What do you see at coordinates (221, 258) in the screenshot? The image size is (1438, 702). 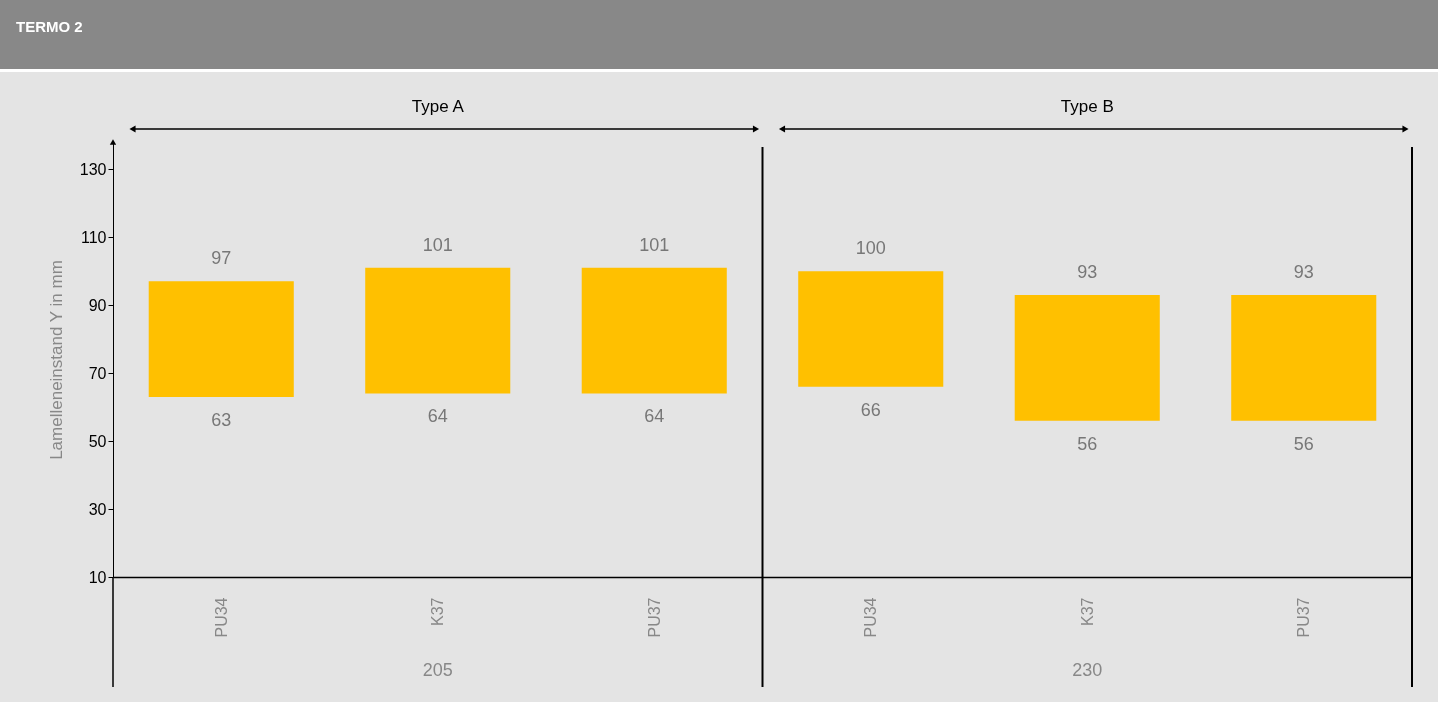 I see `data-label: 97` at bounding box center [221, 258].